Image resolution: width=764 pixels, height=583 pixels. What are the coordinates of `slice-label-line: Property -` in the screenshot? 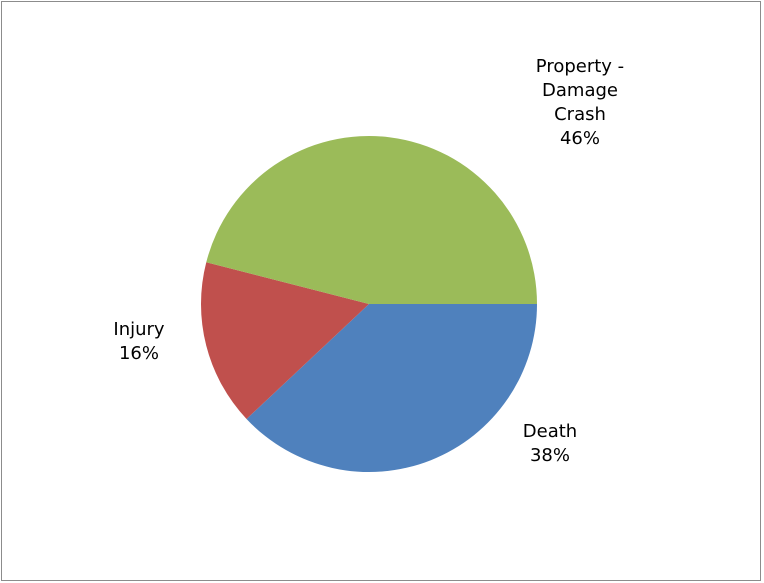 It's located at (580, 66).